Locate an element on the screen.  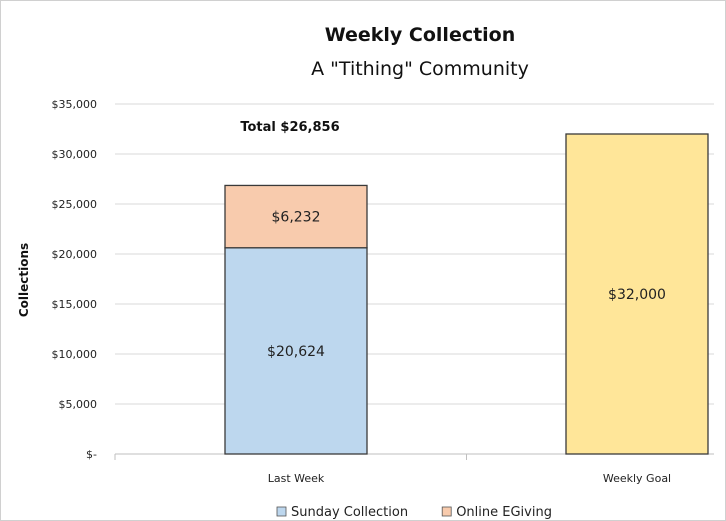
legend-item: Sunday Collection is located at coordinates (342, 512).